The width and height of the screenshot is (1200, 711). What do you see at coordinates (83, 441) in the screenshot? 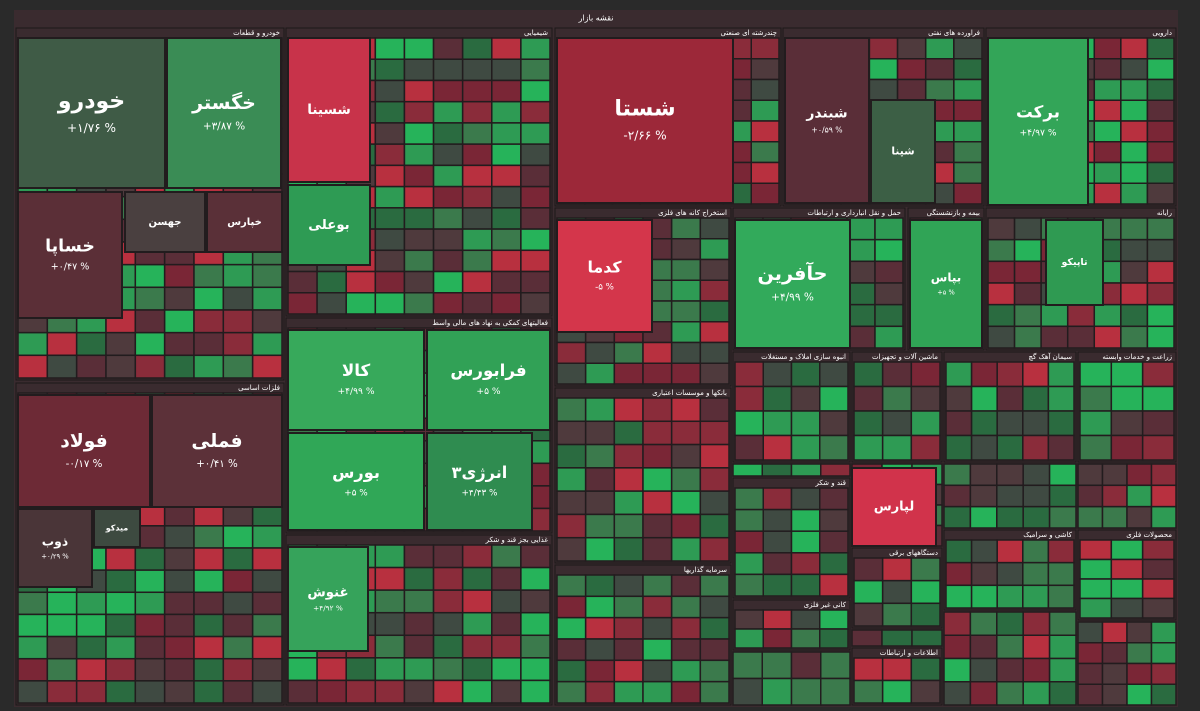
I see `stock-name: فولاد` at bounding box center [83, 441].